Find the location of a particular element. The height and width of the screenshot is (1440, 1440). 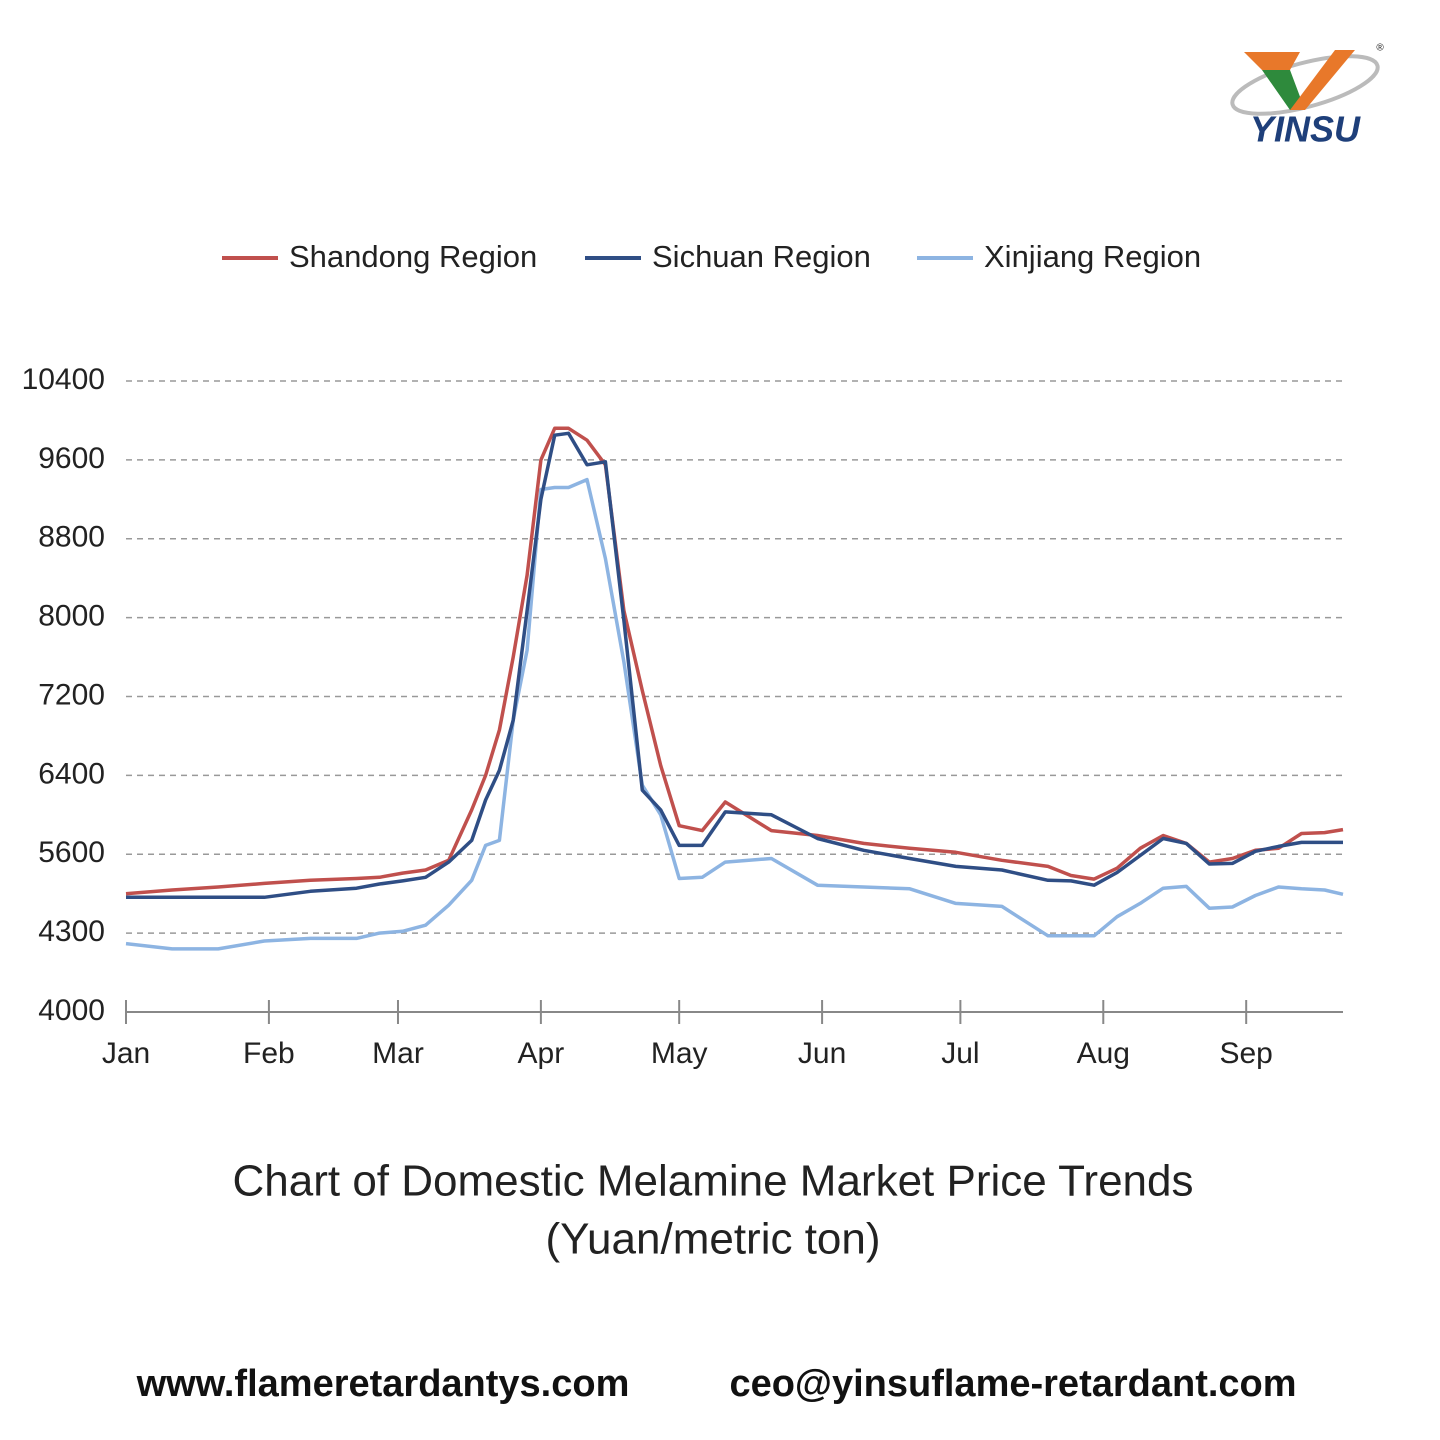

x-tick-label: Feb is located at coordinates (269, 1053).